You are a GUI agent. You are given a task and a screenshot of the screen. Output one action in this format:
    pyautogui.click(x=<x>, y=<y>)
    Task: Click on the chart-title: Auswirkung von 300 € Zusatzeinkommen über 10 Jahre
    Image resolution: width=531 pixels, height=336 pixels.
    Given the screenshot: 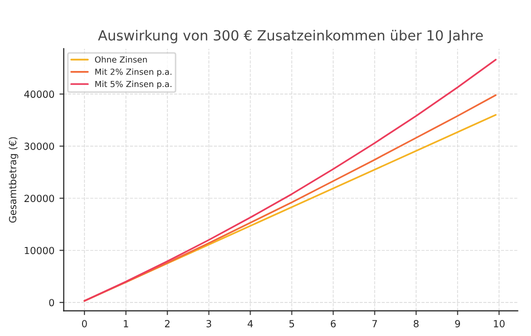 What is the action you would take?
    pyautogui.click(x=290, y=37)
    